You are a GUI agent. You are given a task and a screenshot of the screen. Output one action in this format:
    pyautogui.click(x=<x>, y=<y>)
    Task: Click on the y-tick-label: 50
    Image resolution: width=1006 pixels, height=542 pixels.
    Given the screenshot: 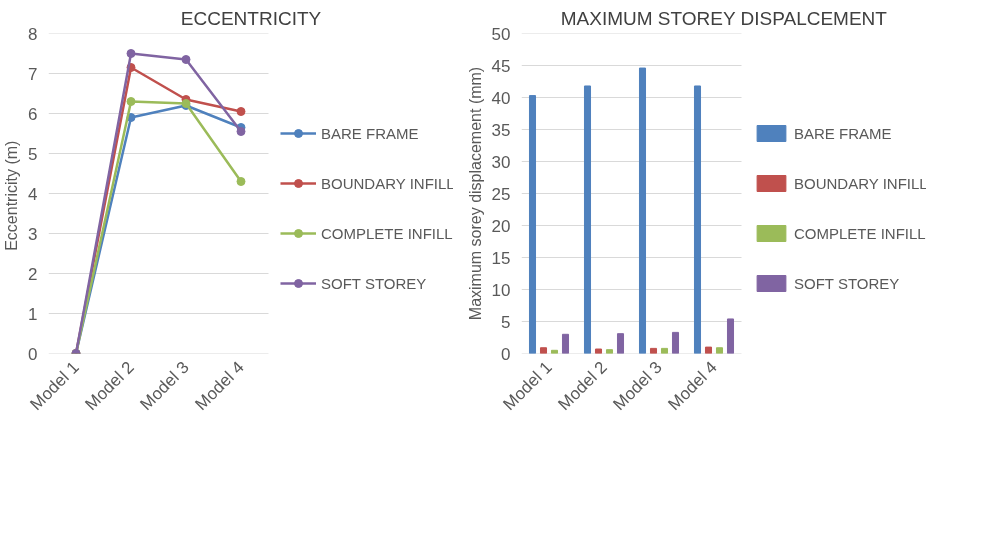 What is the action you would take?
    pyautogui.click(x=501, y=34)
    